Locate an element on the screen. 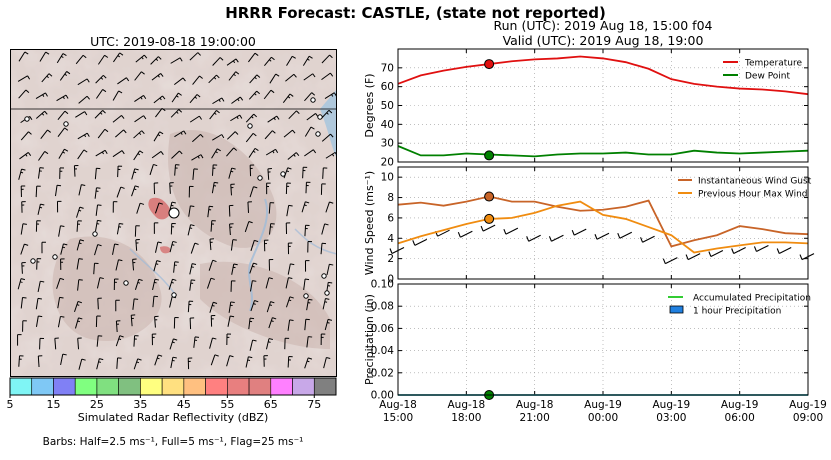  y-tick-label: 0.10 is located at coordinates (382, 285).